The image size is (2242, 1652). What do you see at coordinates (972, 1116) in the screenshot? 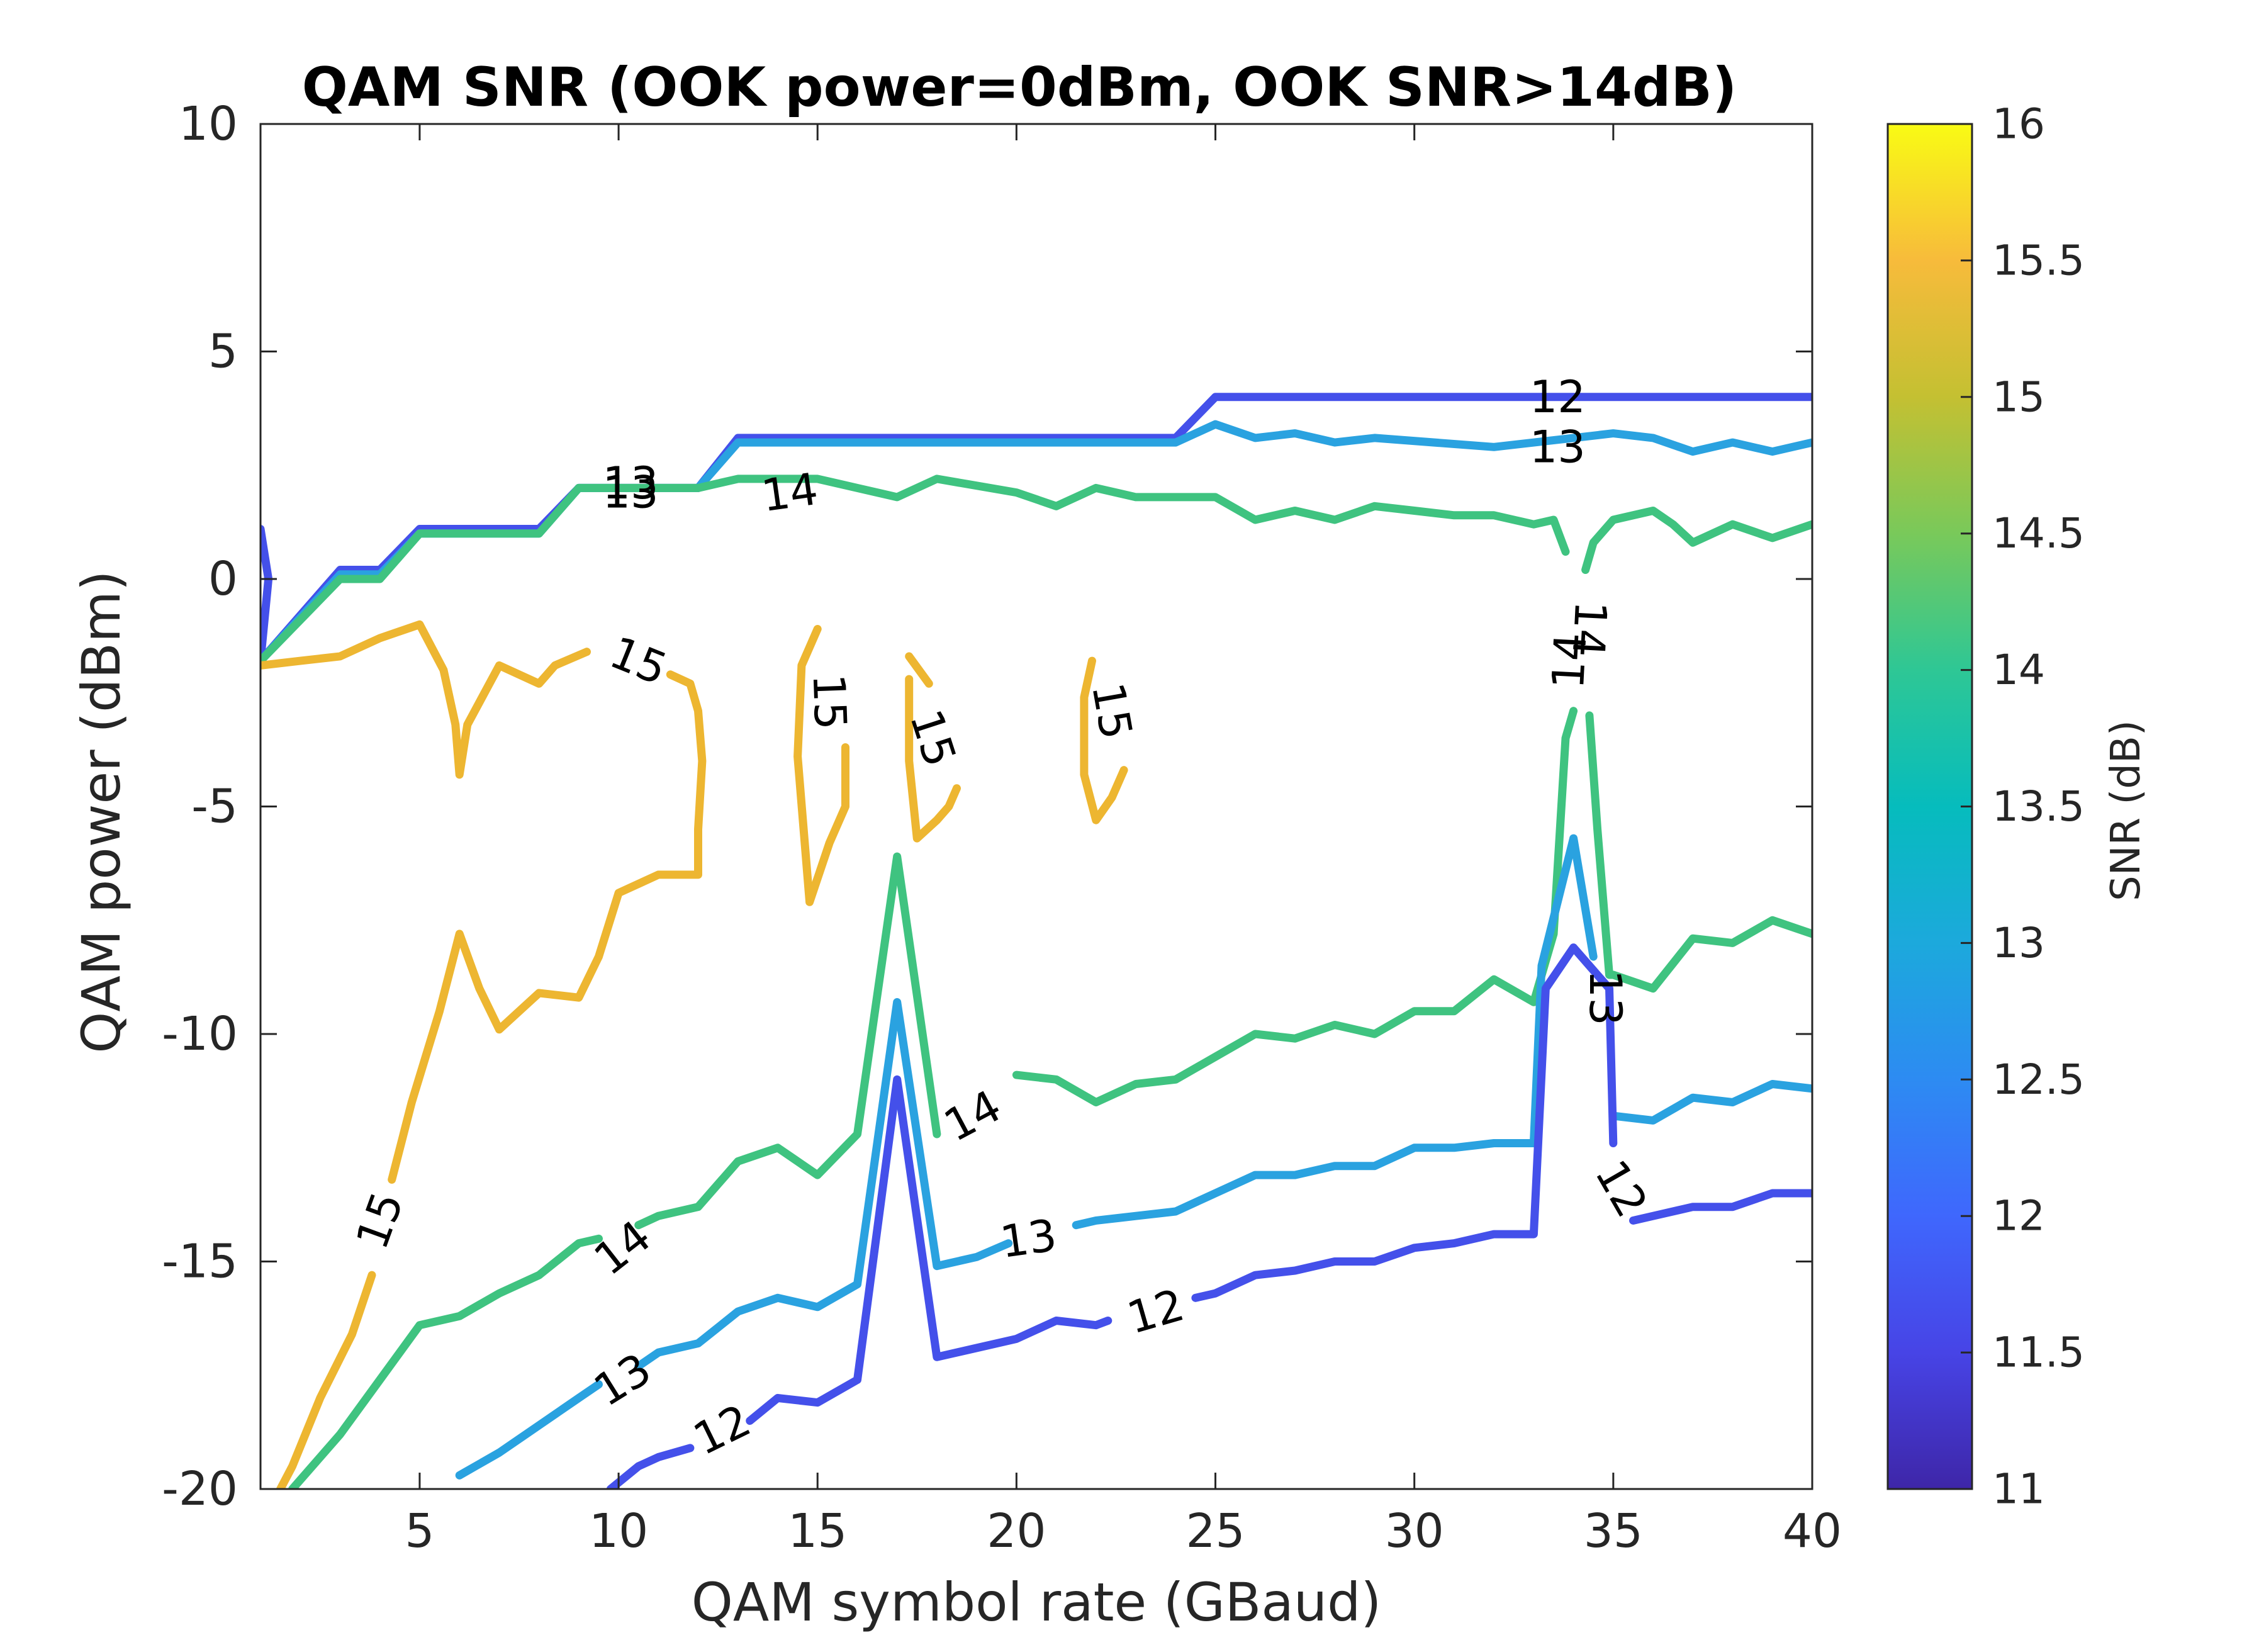
I see `contour-label-13: 14` at bounding box center [972, 1116].